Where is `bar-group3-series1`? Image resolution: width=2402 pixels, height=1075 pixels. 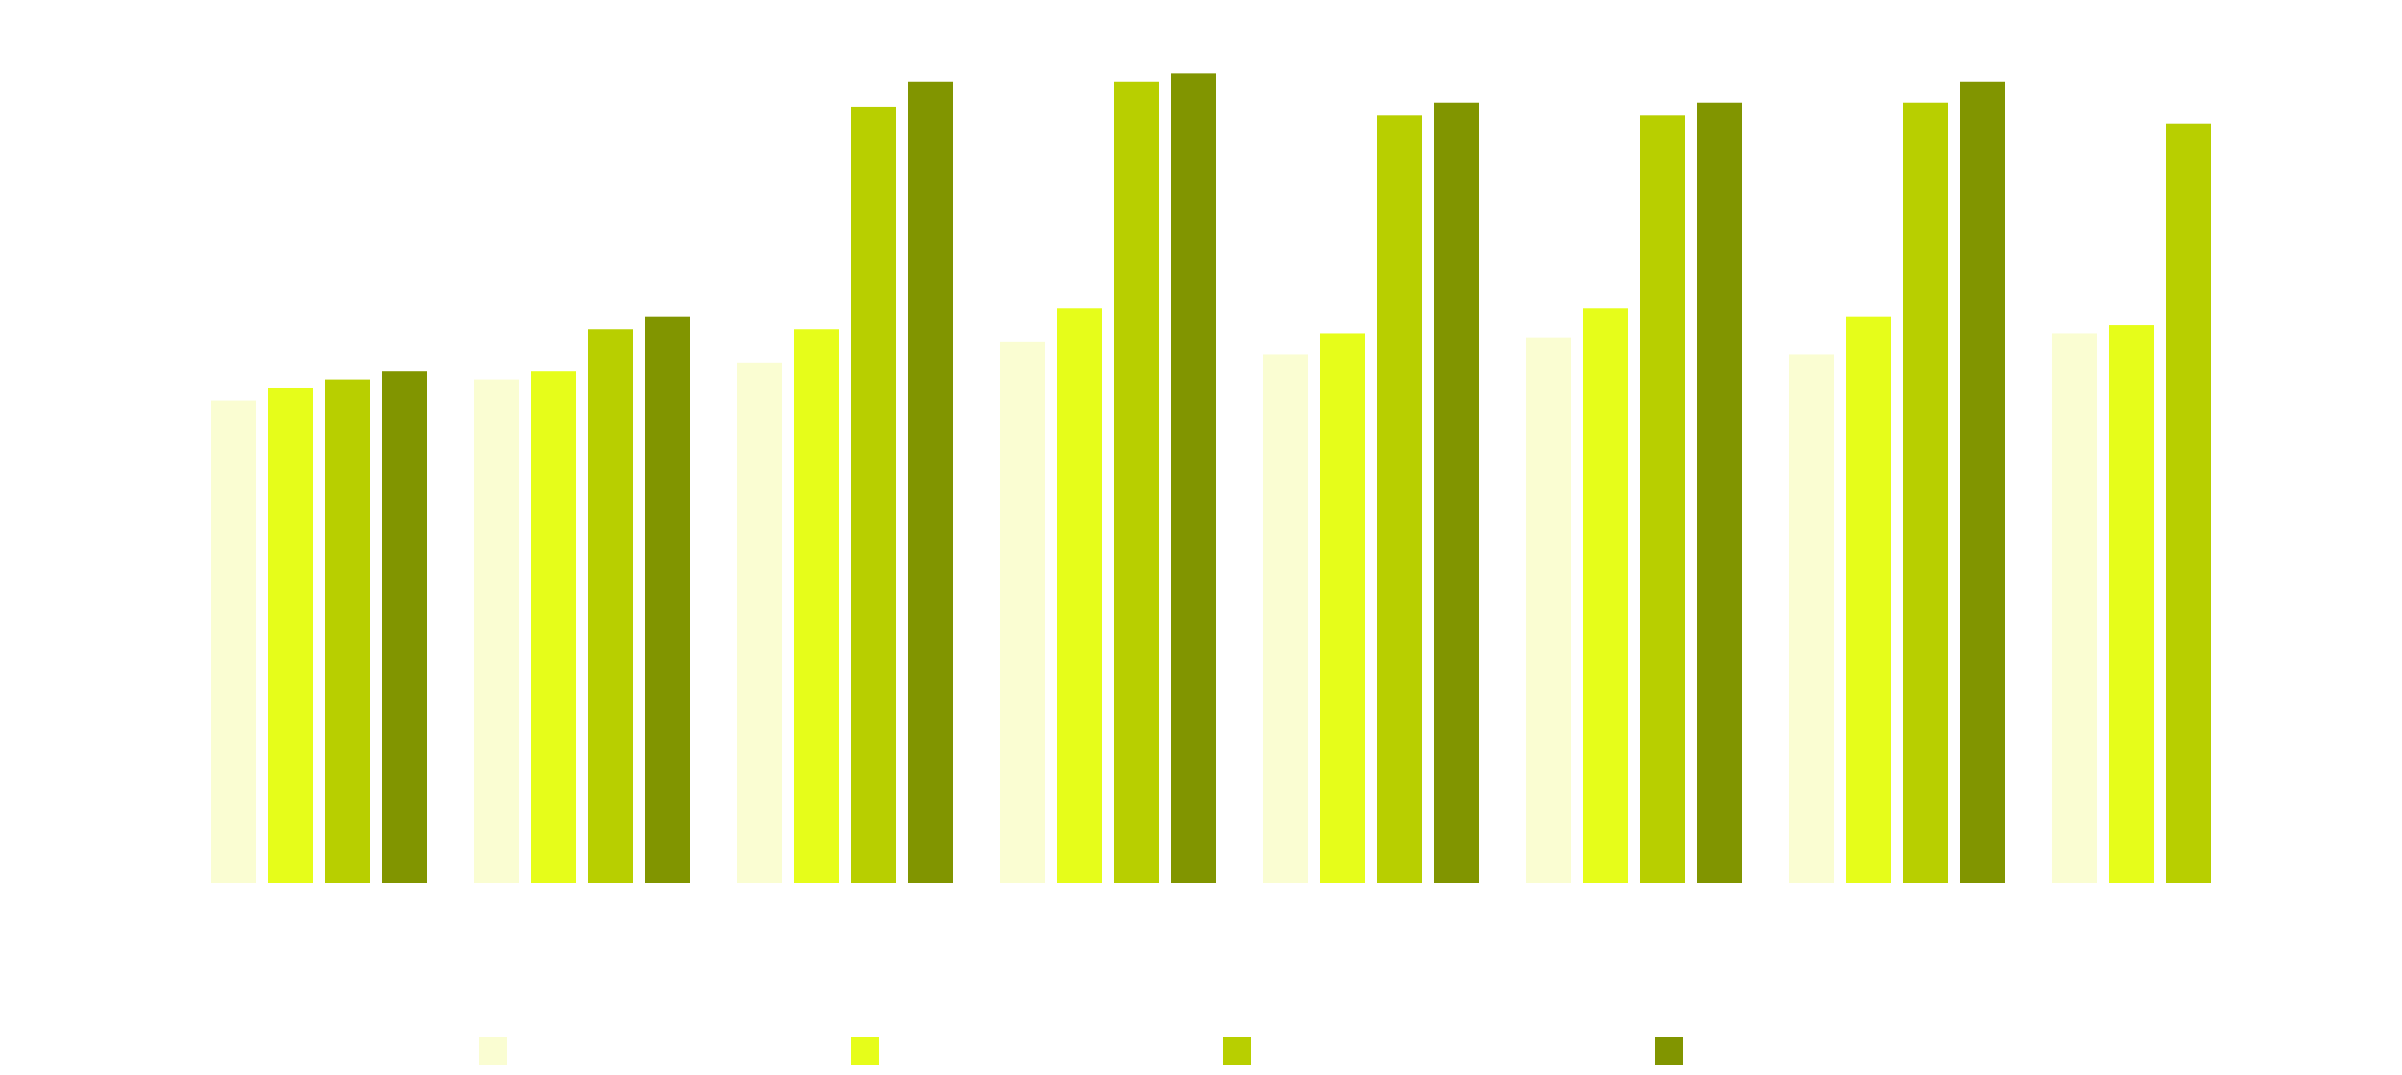
bar-group3-series1 is located at coordinates (759, 622).